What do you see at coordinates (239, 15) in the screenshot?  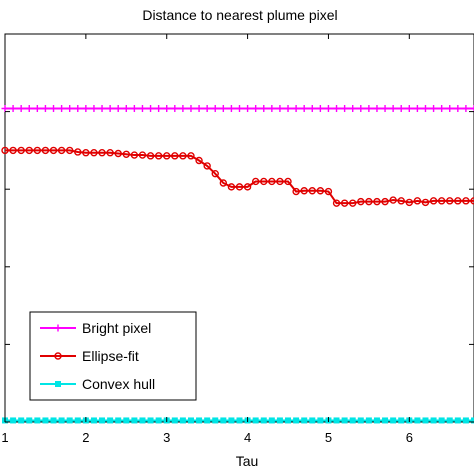 I see `chart-title: Distance to nearest plume pixel` at bounding box center [239, 15].